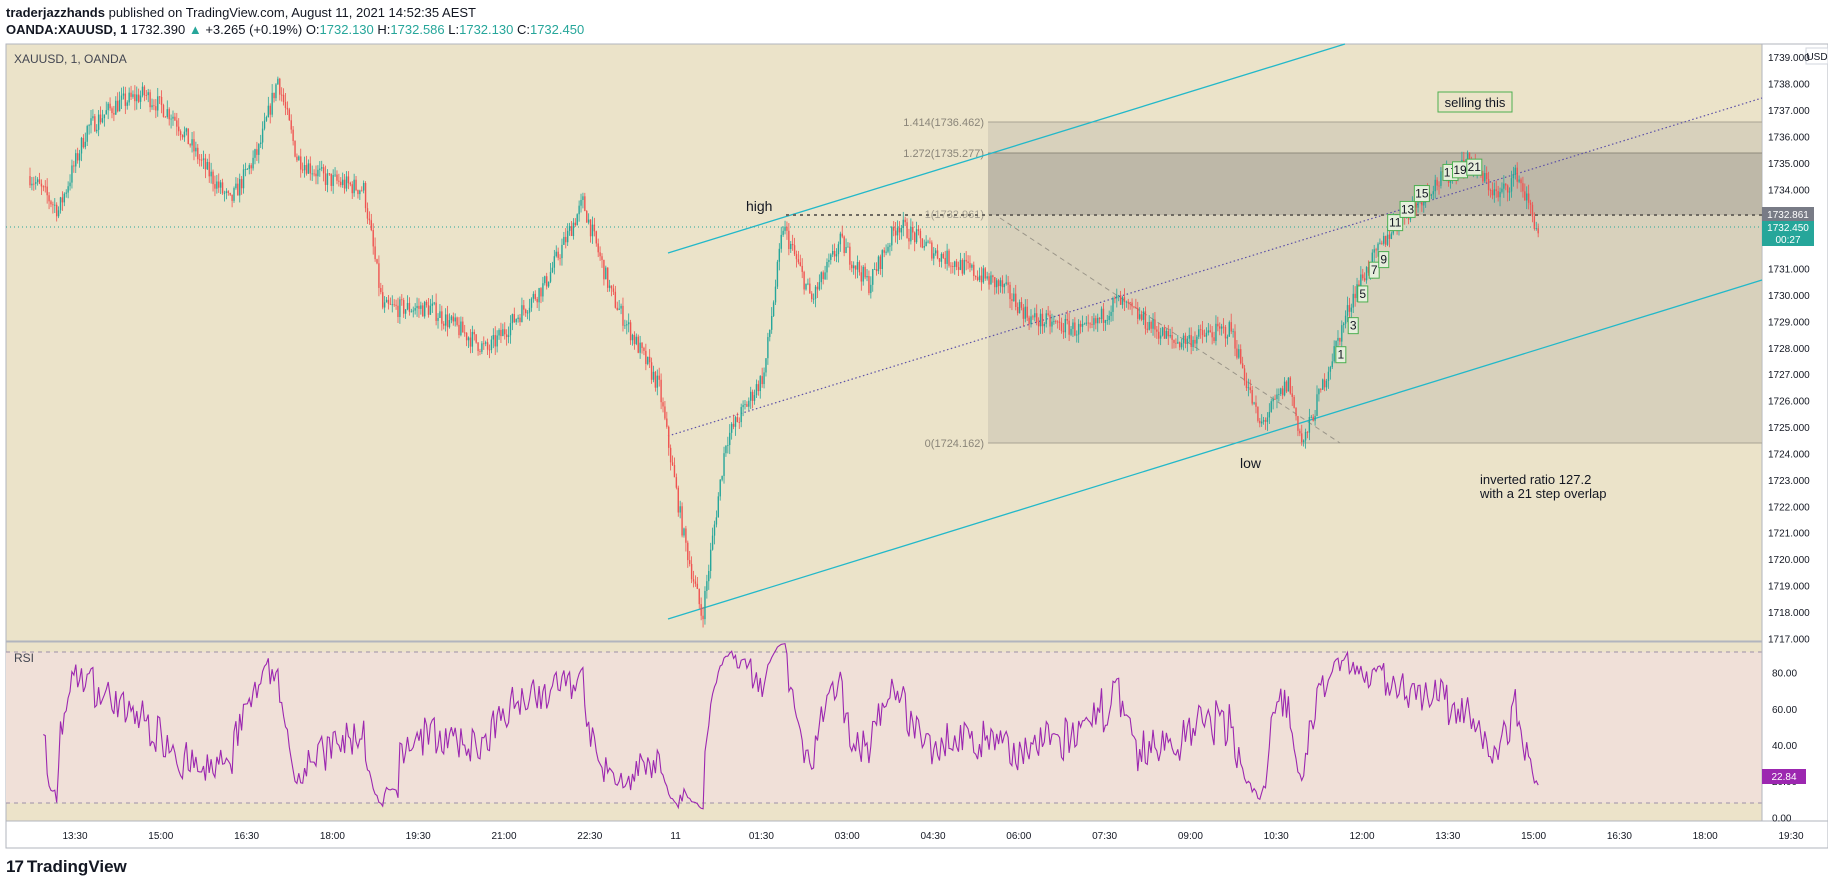 The image size is (1828, 885). Describe the element at coordinates (74, 836) in the screenshot. I see `time-tick: 13:30` at that location.